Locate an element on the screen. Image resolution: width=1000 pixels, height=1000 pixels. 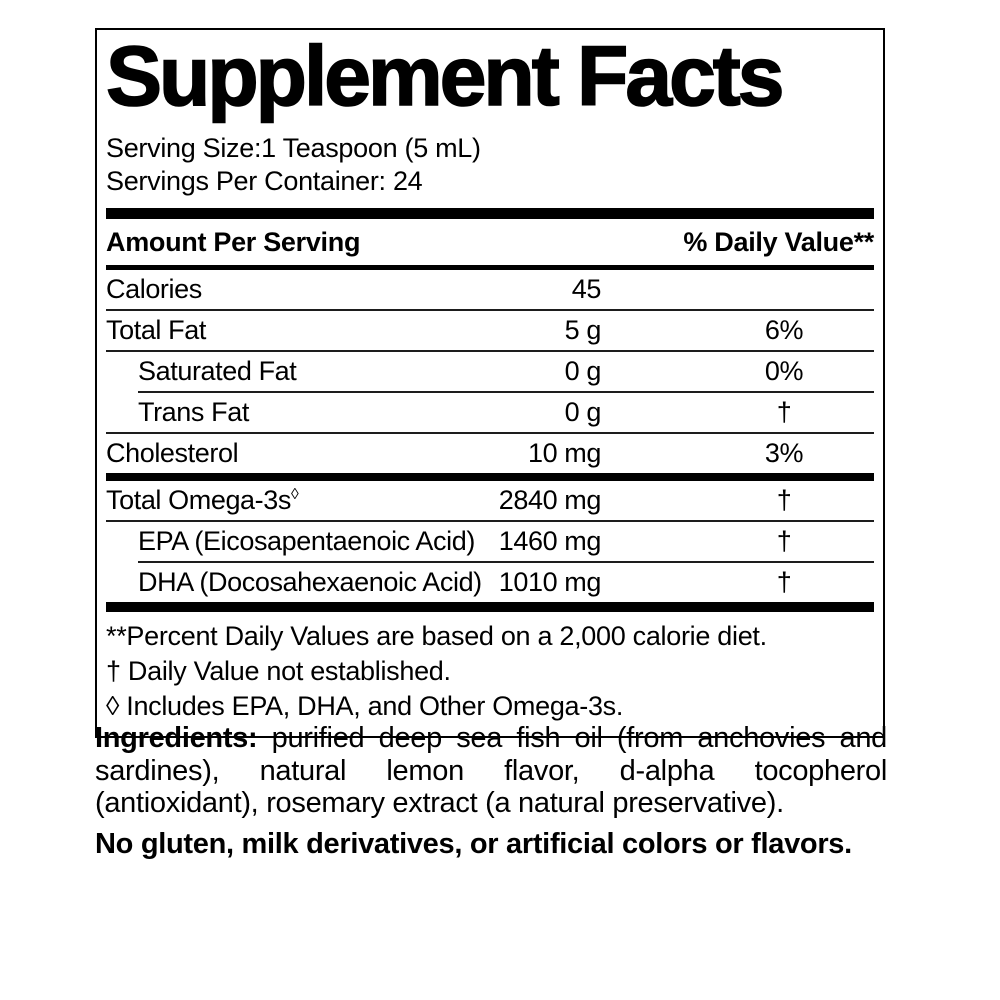
footnote-separator-bar is located at coordinates (490, 607).